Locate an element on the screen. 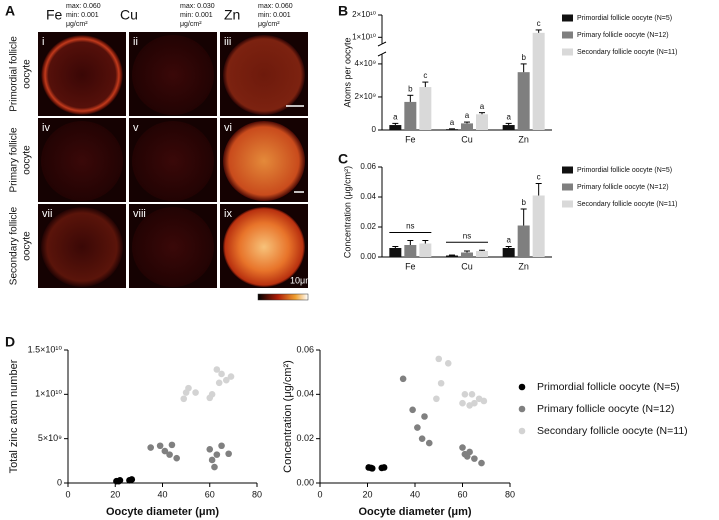 The height and width of the screenshot is (520, 719). y-tick-label: 0.06 is located at coordinates (368, 166).